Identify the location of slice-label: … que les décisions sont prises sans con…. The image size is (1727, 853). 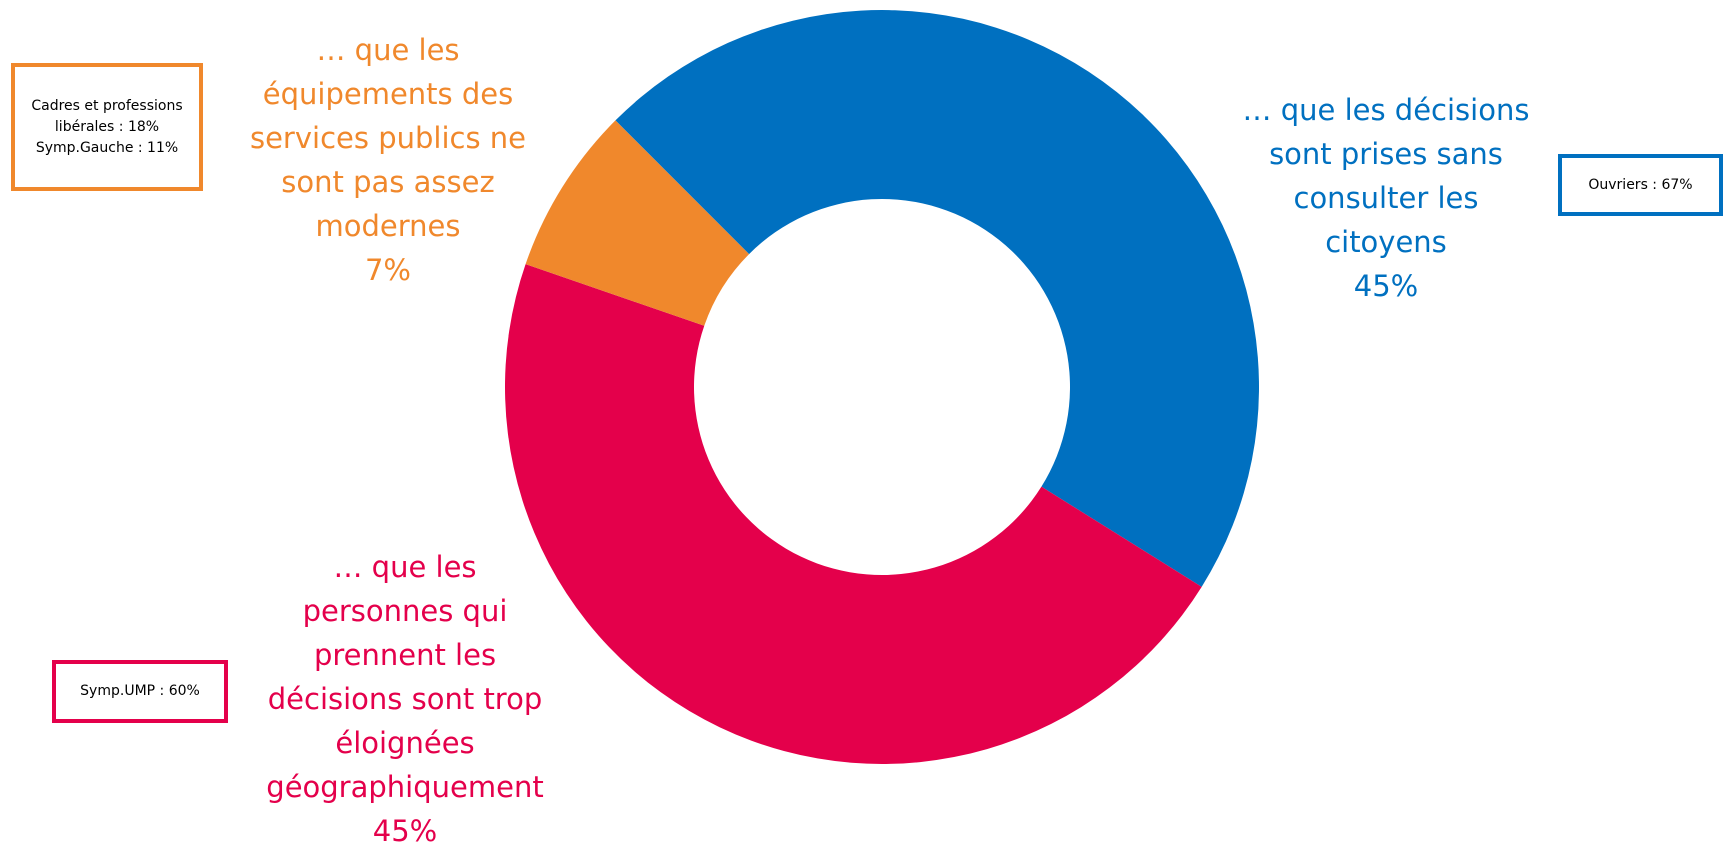
(1386, 198).